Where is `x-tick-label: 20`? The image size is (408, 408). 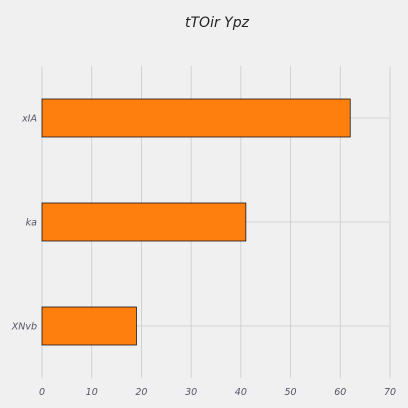 x-tick-label: 20 is located at coordinates (141, 392).